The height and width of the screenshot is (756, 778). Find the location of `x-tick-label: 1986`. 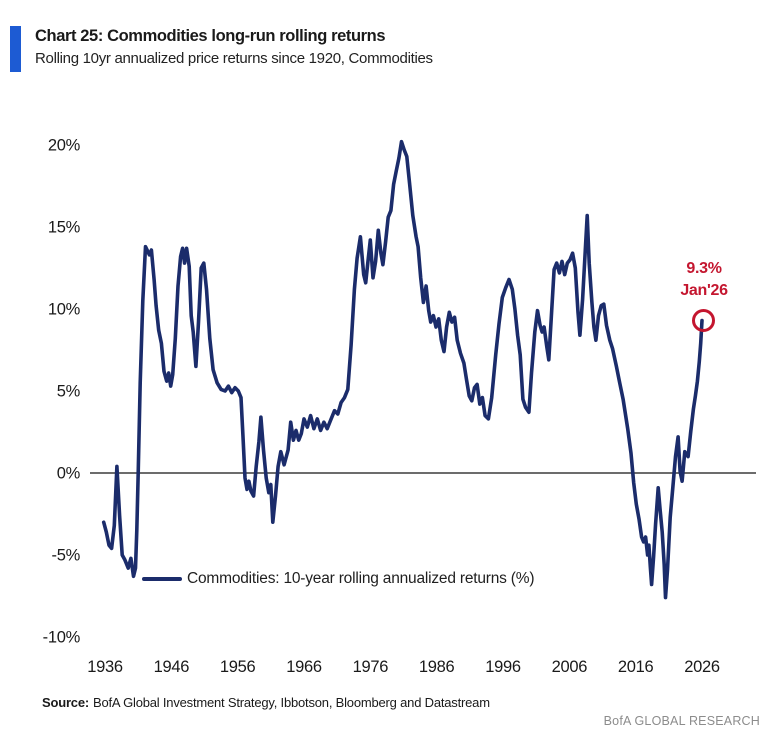

x-tick-label: 1986 is located at coordinates (437, 667).